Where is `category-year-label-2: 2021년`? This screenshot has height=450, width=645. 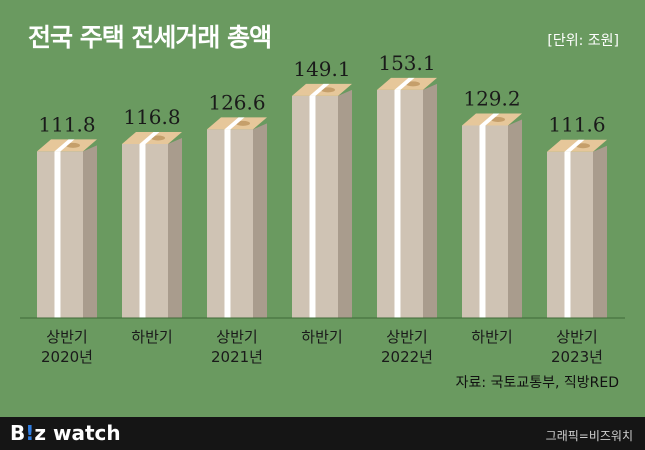 category-year-label-2: 2021년 is located at coordinates (237, 357).